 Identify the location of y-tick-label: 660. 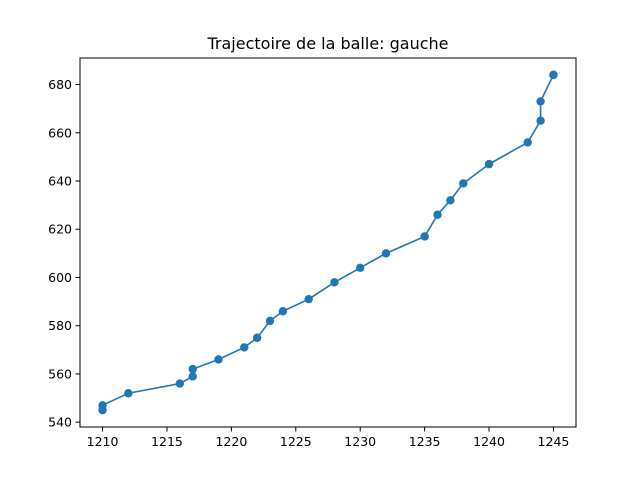
(60, 132).